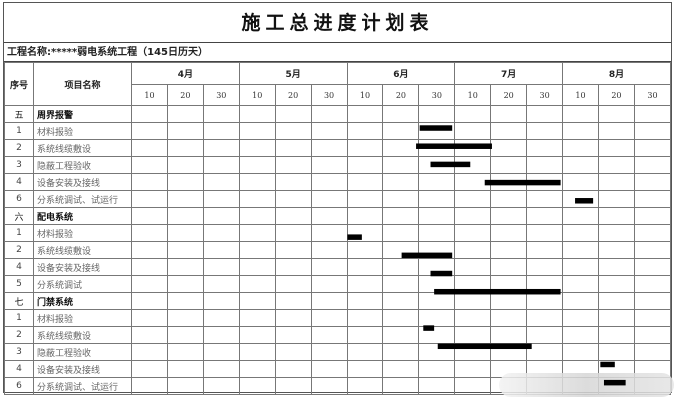 This screenshot has height=402, width=678. Describe the element at coordinates (652, 95) in the screenshot. I see `day-header: 30` at that location.